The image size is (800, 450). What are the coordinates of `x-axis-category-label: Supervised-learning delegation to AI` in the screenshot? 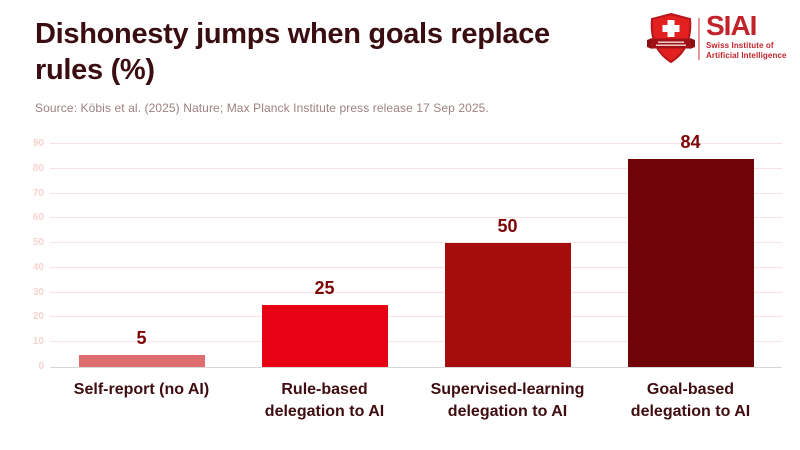 It's located at (507, 401).